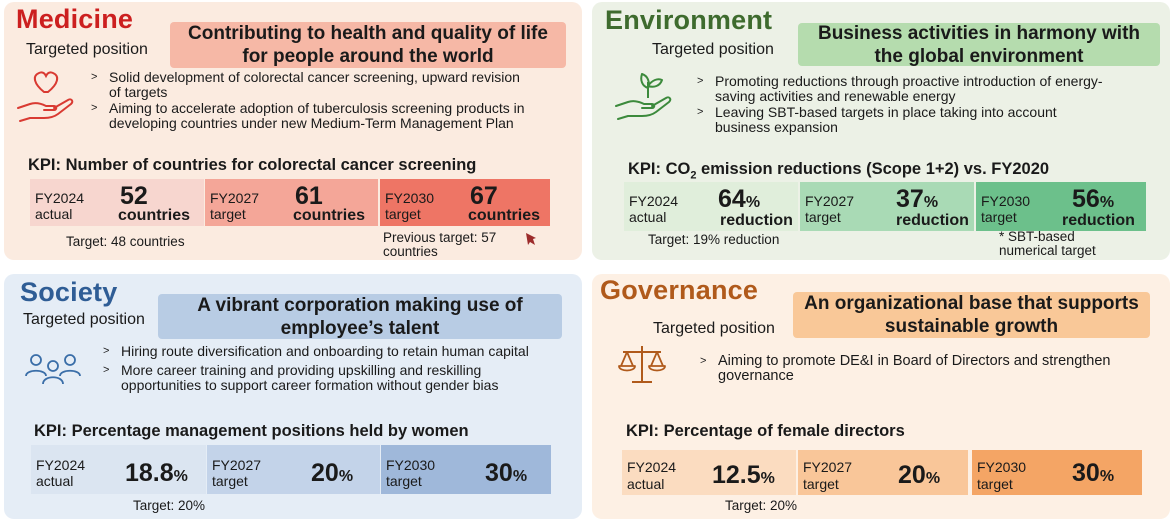  I want to click on medicine-note-previous: Previous target: 57 countries, so click(440, 244).